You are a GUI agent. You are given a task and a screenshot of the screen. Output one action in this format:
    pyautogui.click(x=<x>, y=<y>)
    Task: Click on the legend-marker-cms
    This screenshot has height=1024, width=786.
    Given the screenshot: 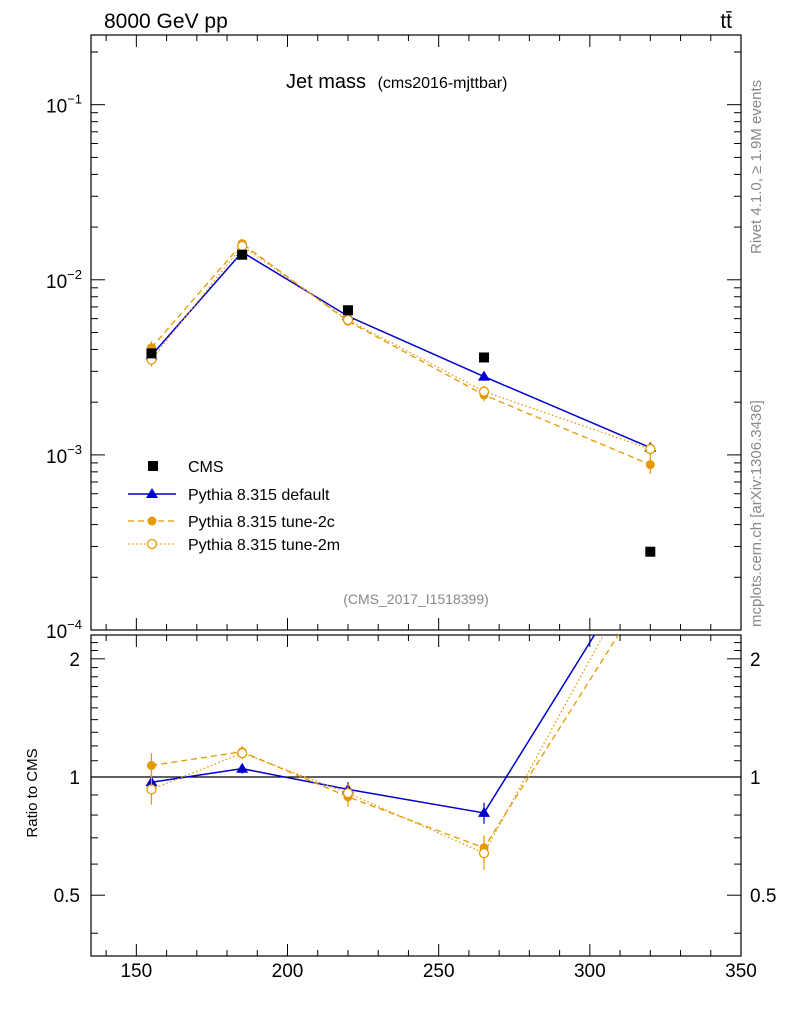 What is the action you would take?
    pyautogui.click(x=153, y=466)
    